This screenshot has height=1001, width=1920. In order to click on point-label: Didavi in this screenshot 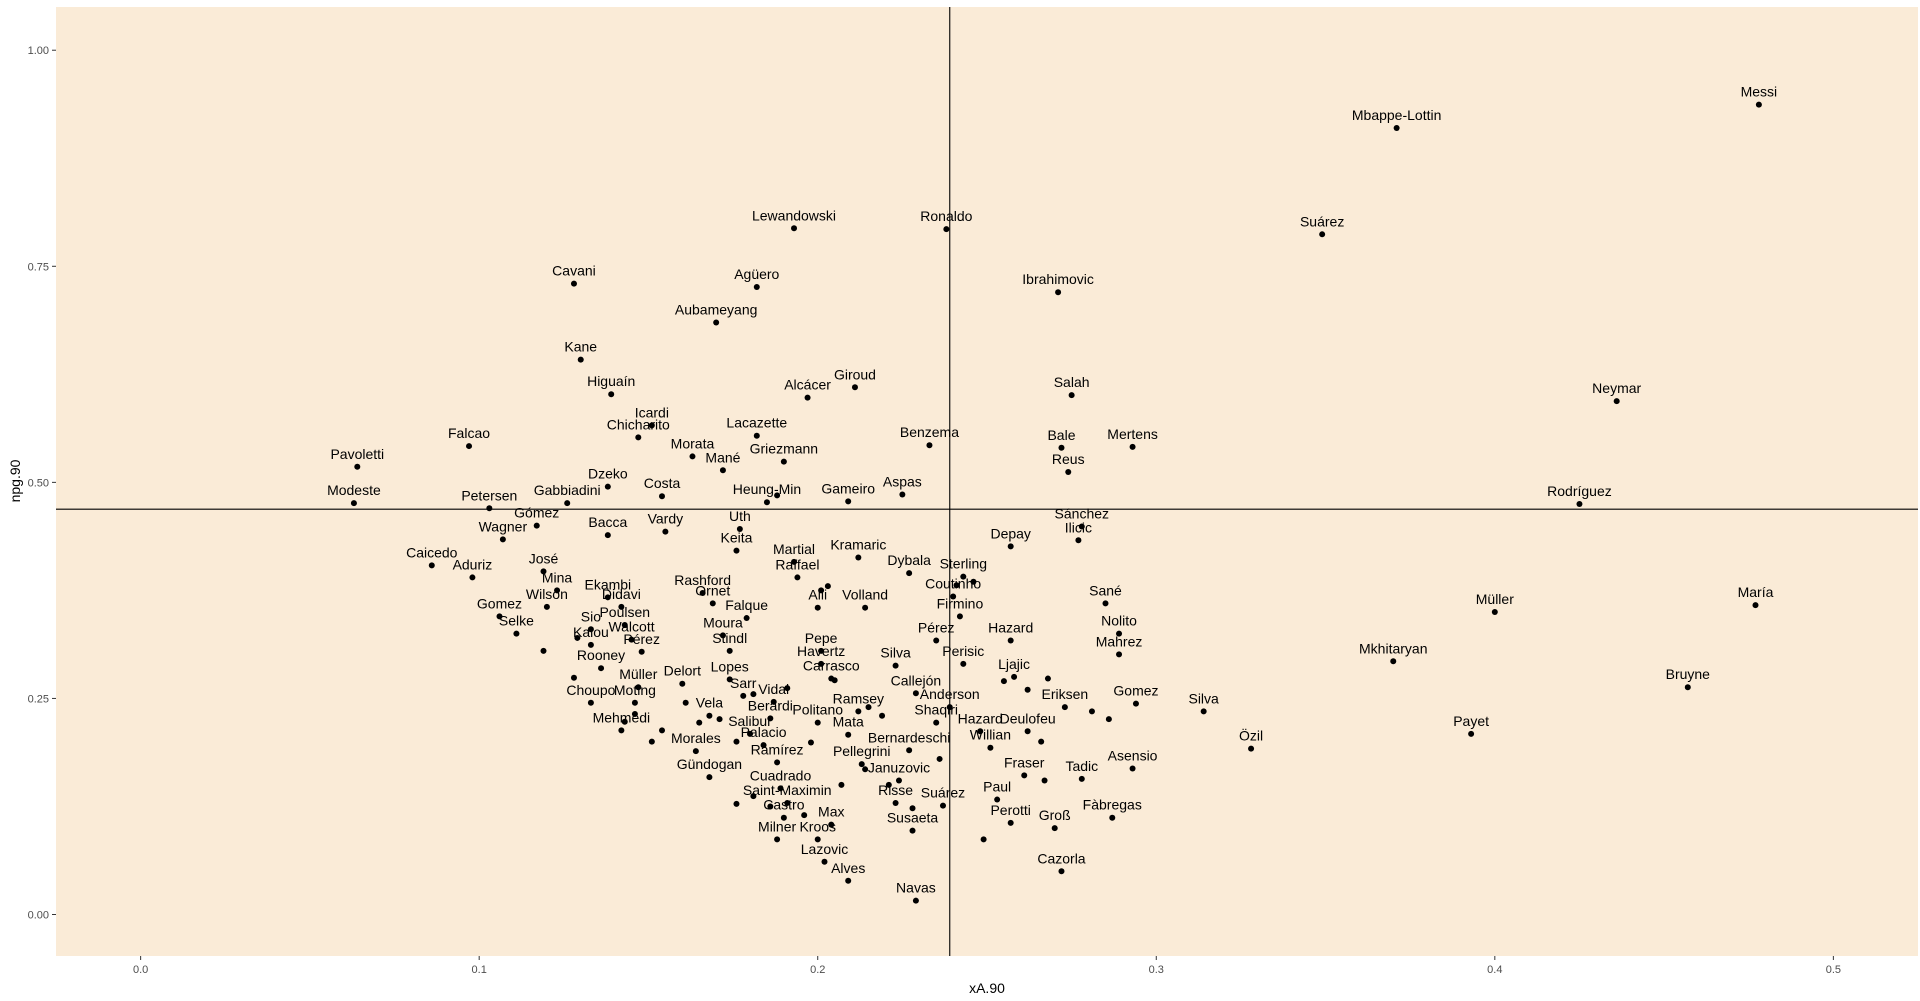, I will do `click(621, 594)`.